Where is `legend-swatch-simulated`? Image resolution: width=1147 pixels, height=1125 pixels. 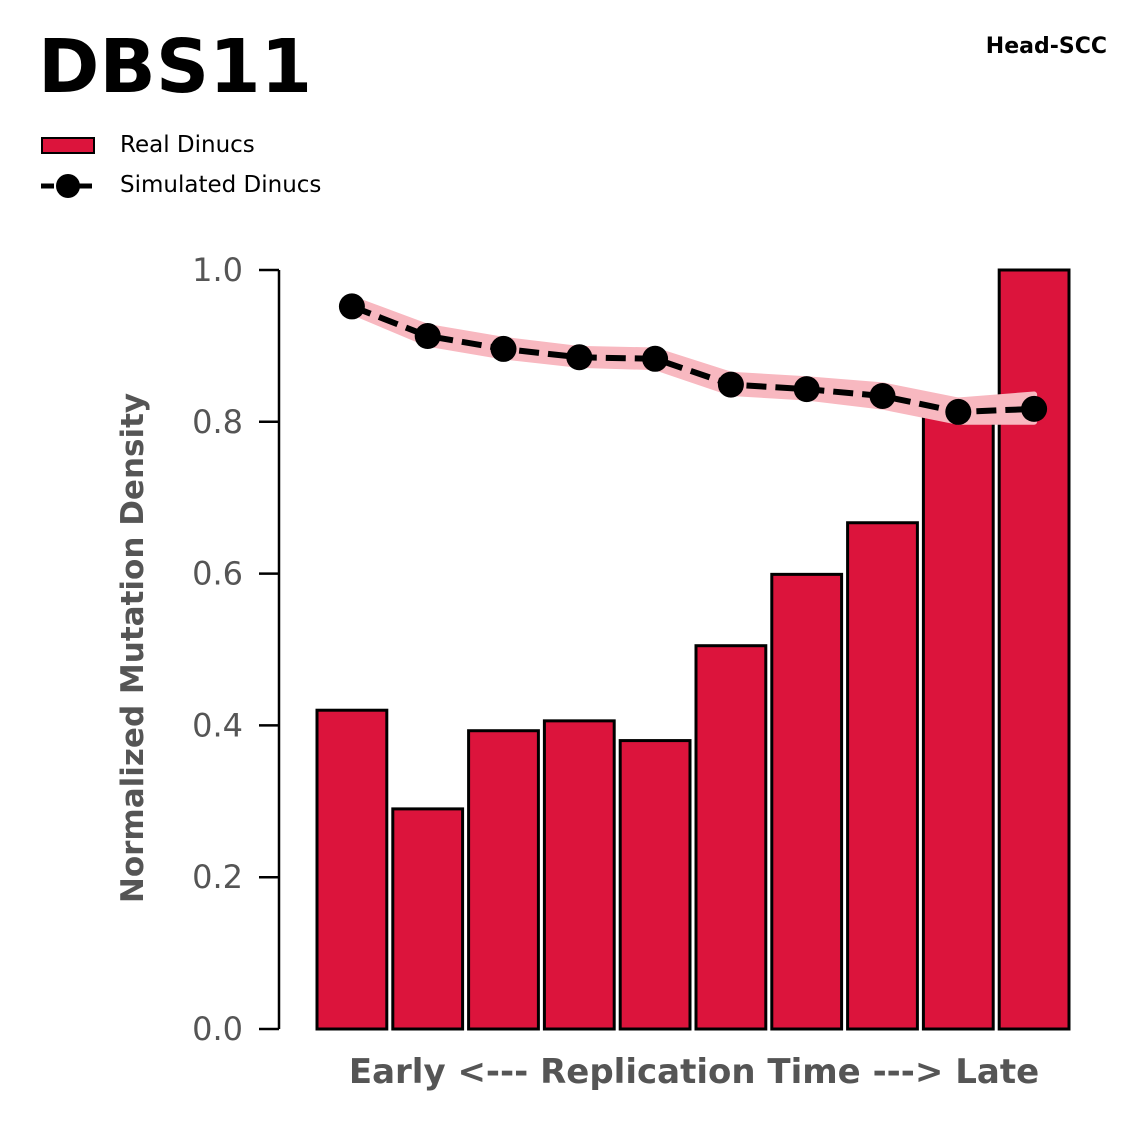
legend-swatch-simulated is located at coordinates (68, 186).